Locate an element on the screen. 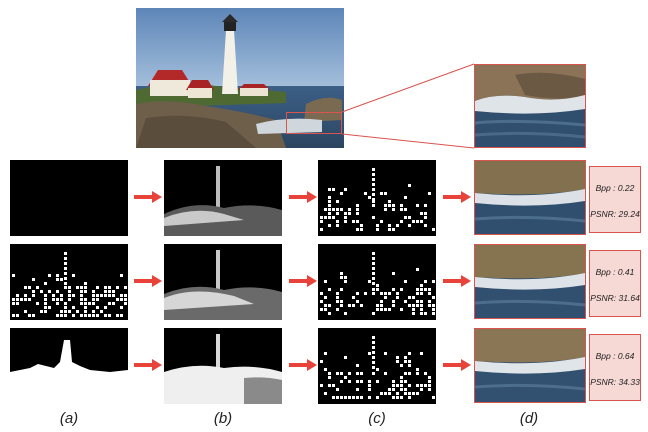  arrow-b-c-row1 is located at coordinates (303, 197).